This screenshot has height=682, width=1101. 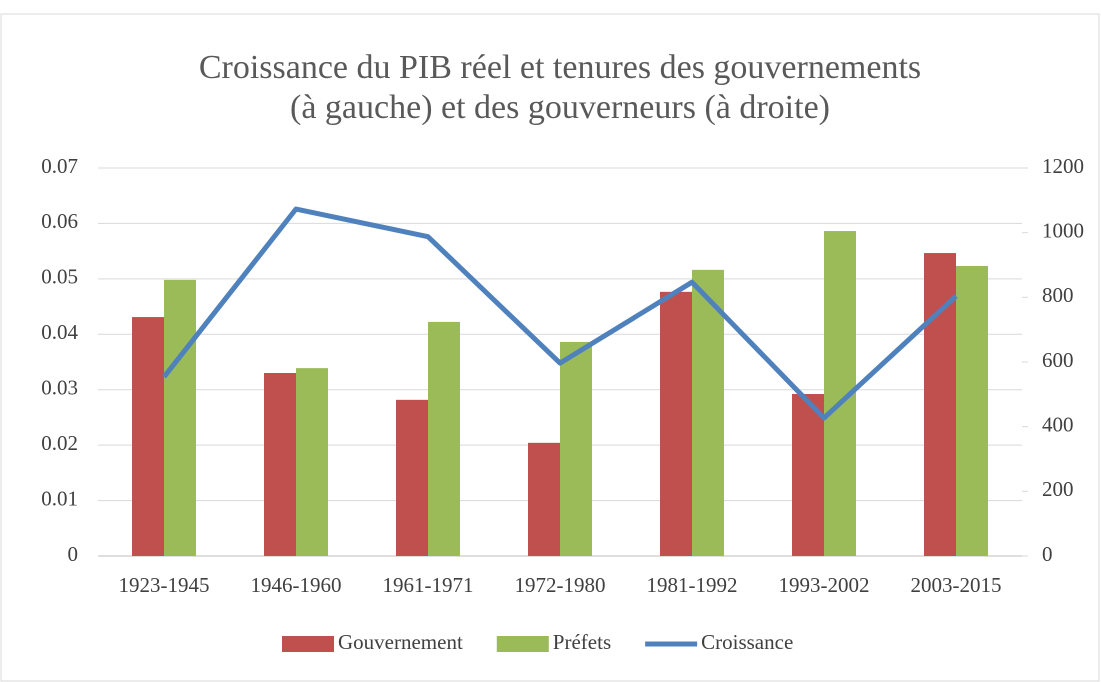 I want to click on legend-label: Préfets, so click(x=582, y=642).